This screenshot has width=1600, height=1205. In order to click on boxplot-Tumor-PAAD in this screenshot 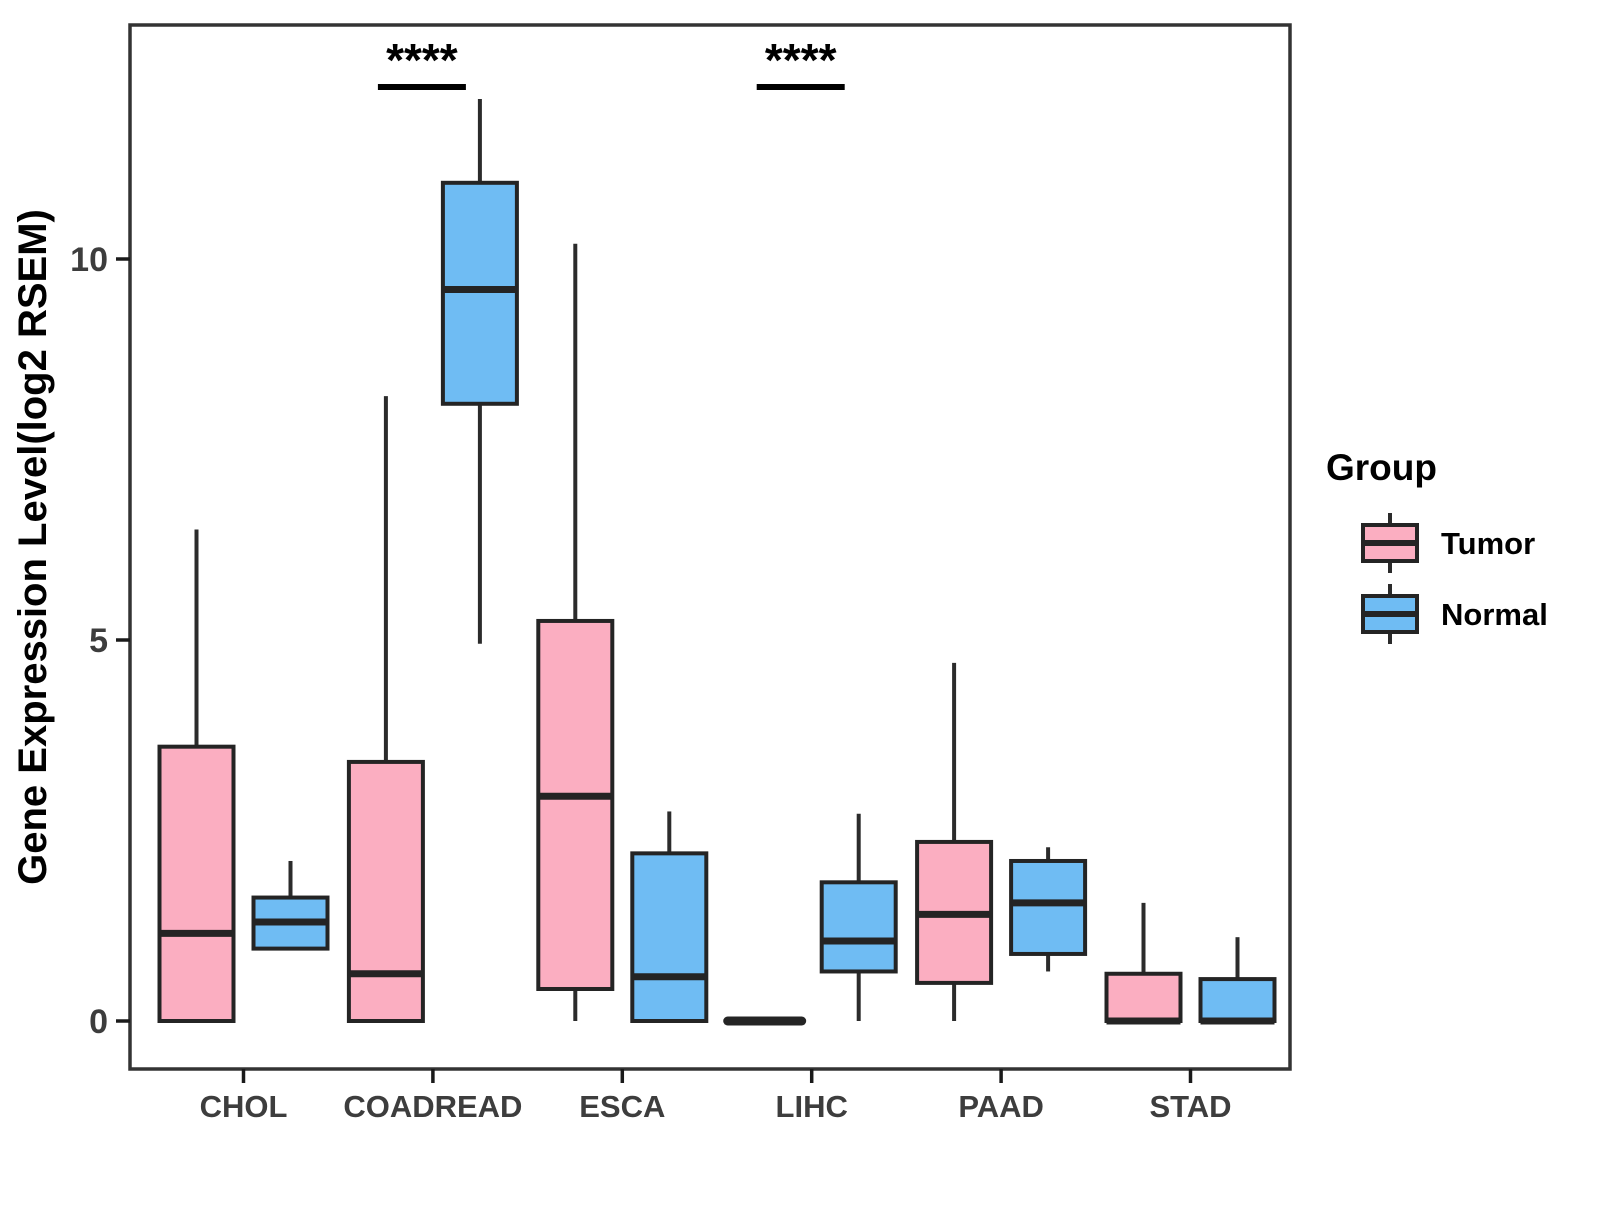, I will do `click(954, 841)`.